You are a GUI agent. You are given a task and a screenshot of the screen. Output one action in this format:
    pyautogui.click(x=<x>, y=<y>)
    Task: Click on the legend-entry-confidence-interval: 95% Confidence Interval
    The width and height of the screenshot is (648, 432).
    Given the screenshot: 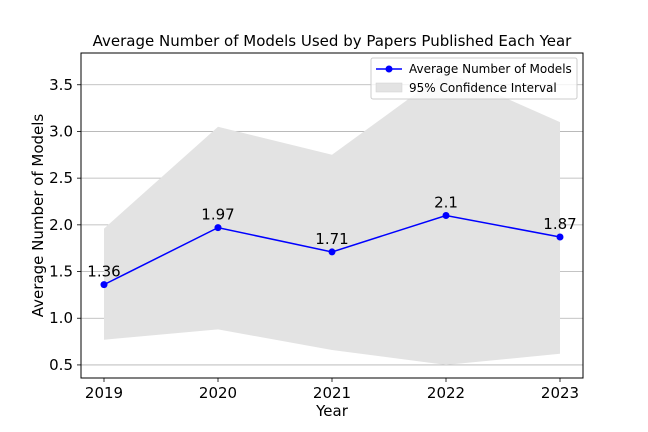 What is the action you would take?
    pyautogui.click(x=483, y=88)
    